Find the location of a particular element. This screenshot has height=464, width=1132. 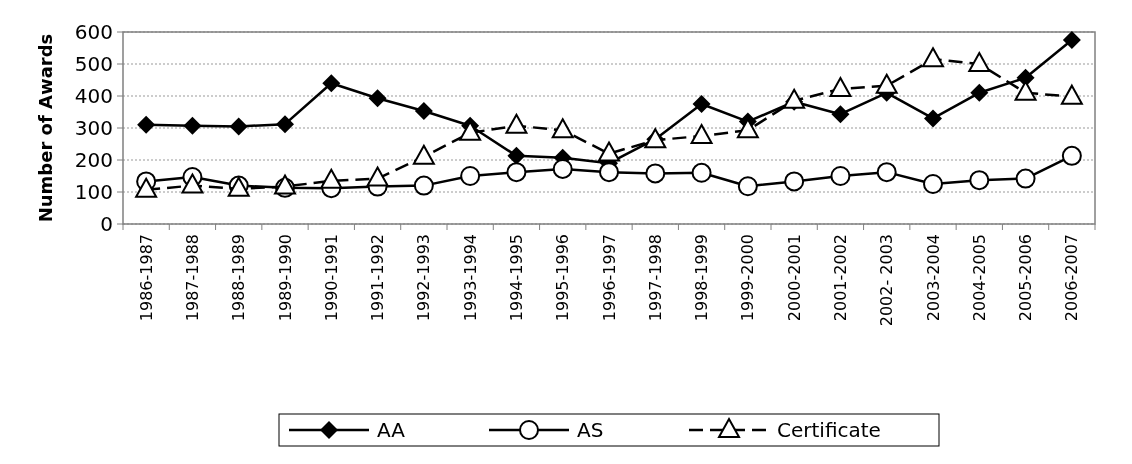

x-tick-label: 1989-1990 is located at coordinates (285, 278).